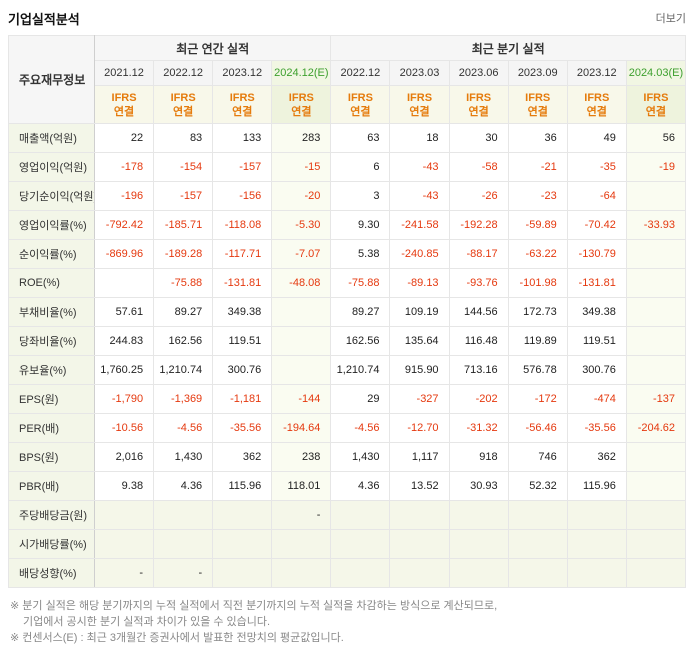  I want to click on value-cell: -15, so click(301, 167).